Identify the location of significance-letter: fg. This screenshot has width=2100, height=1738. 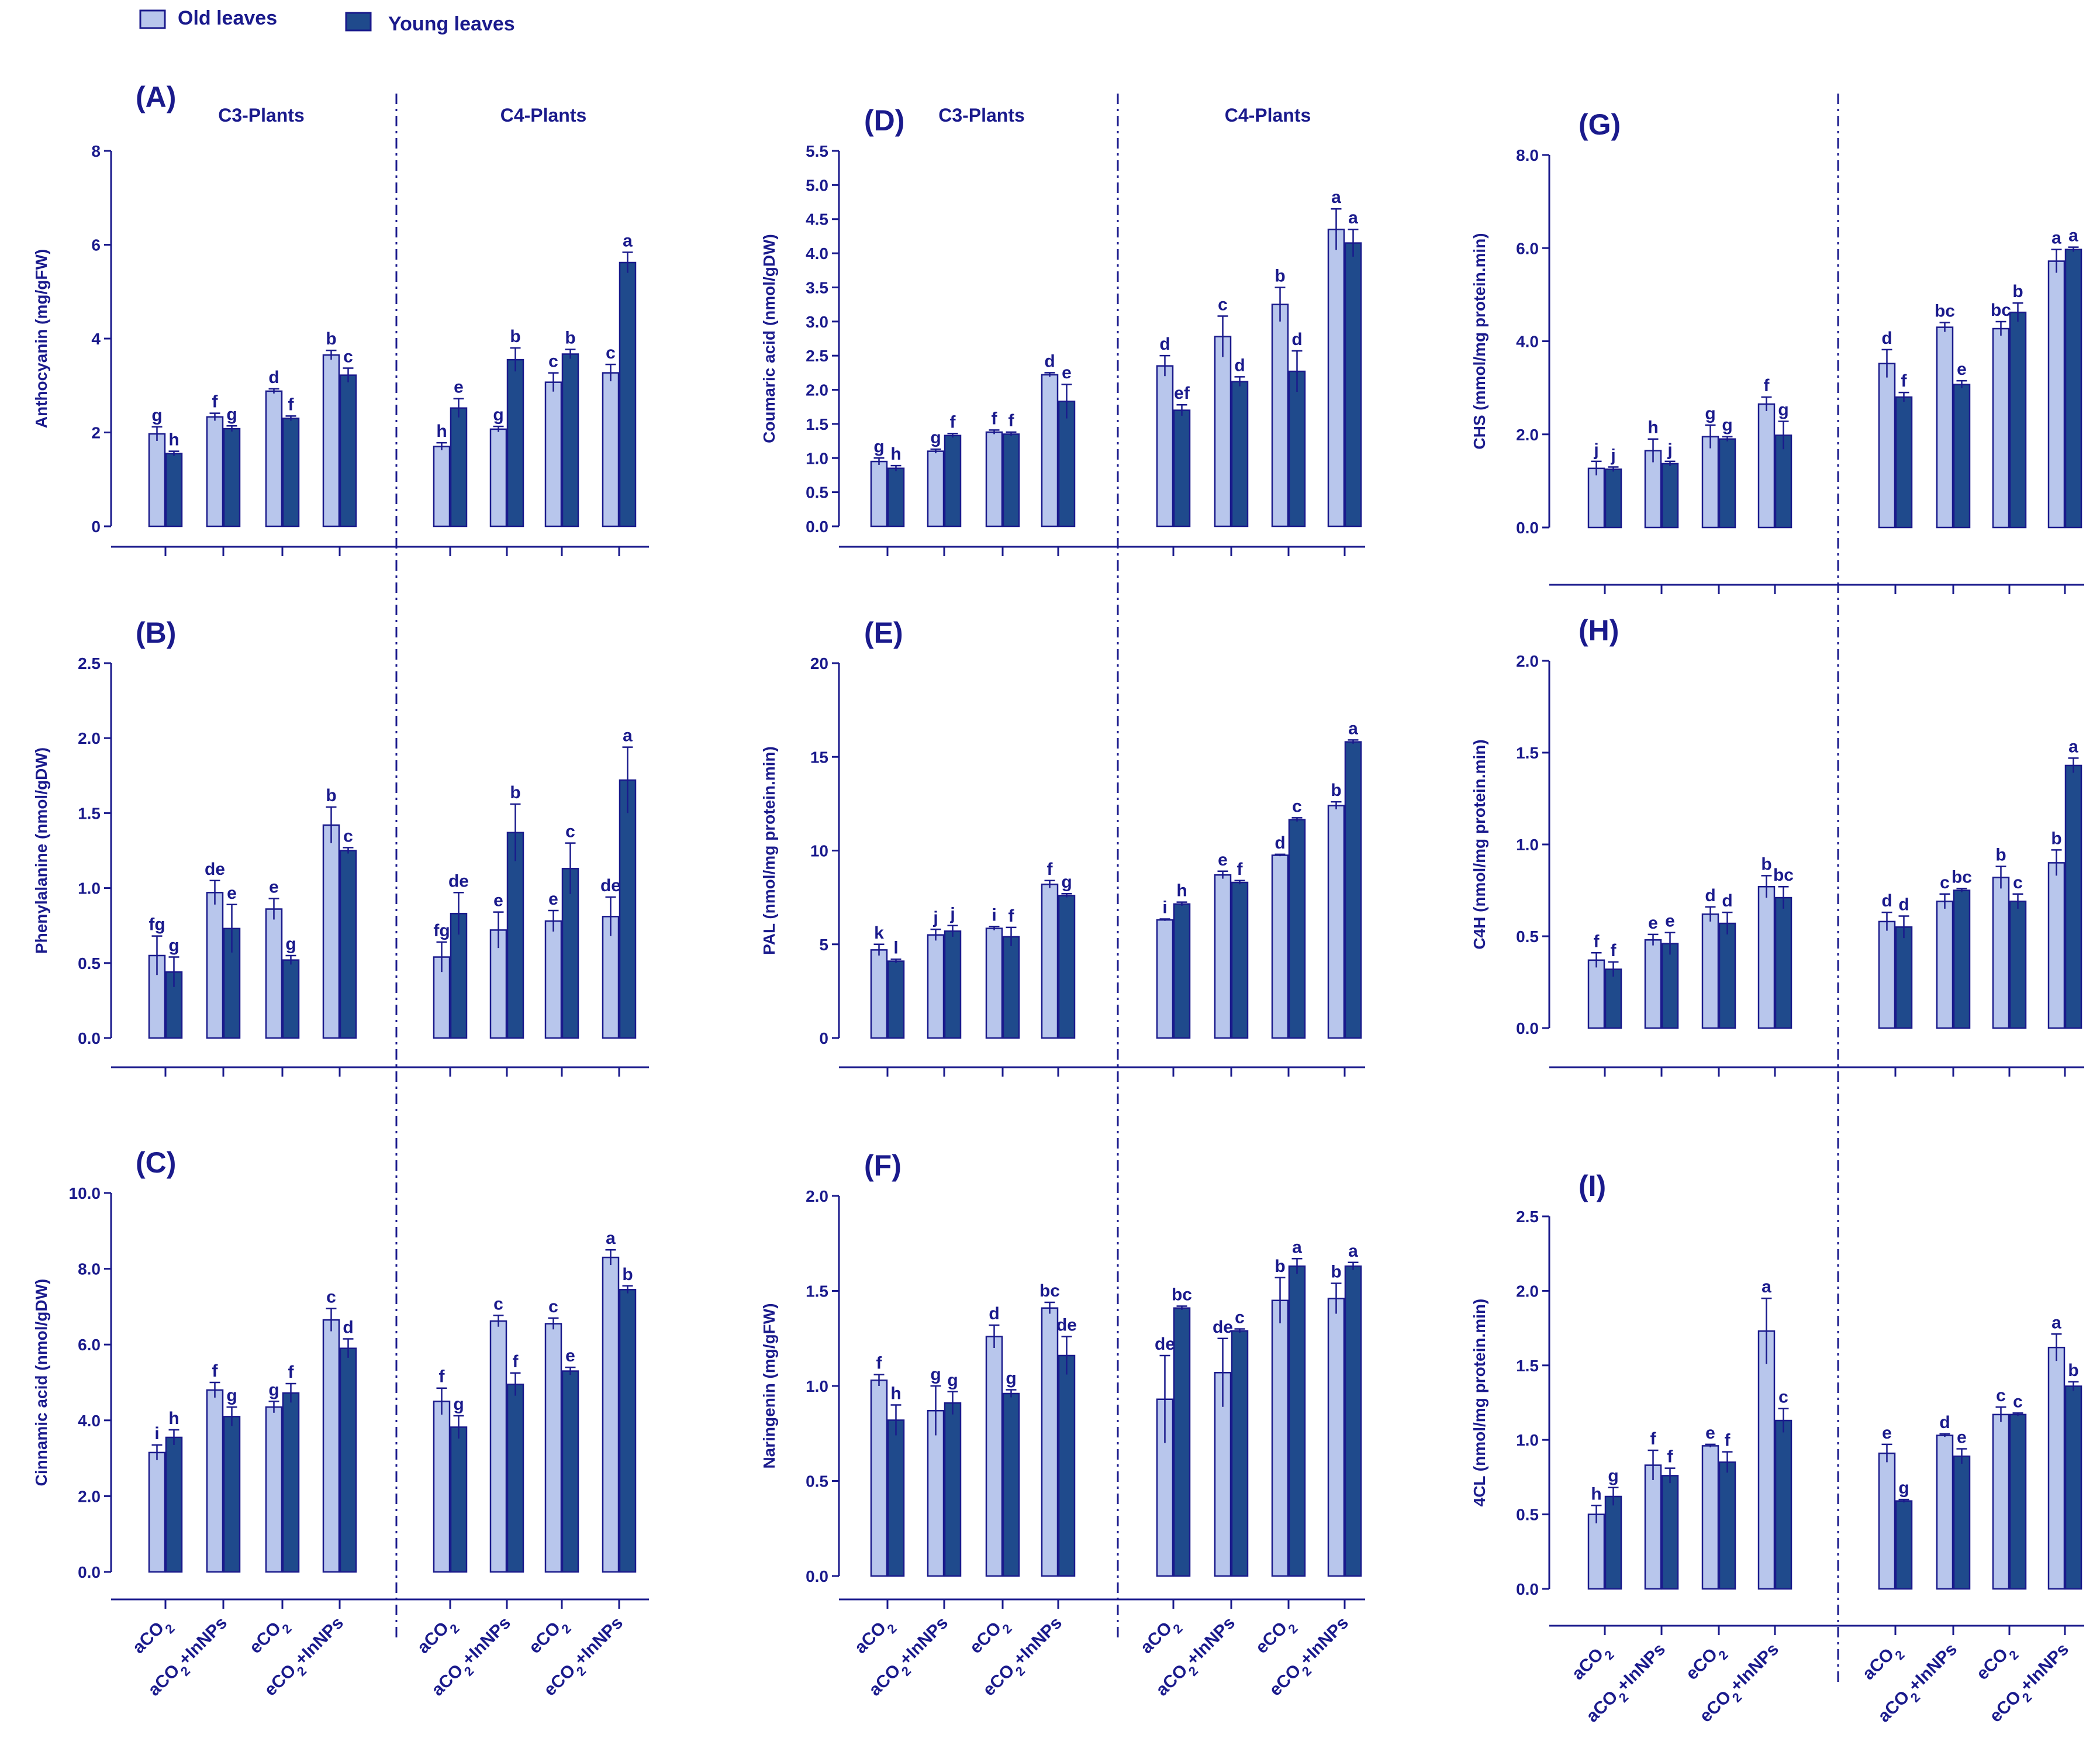
(442, 930).